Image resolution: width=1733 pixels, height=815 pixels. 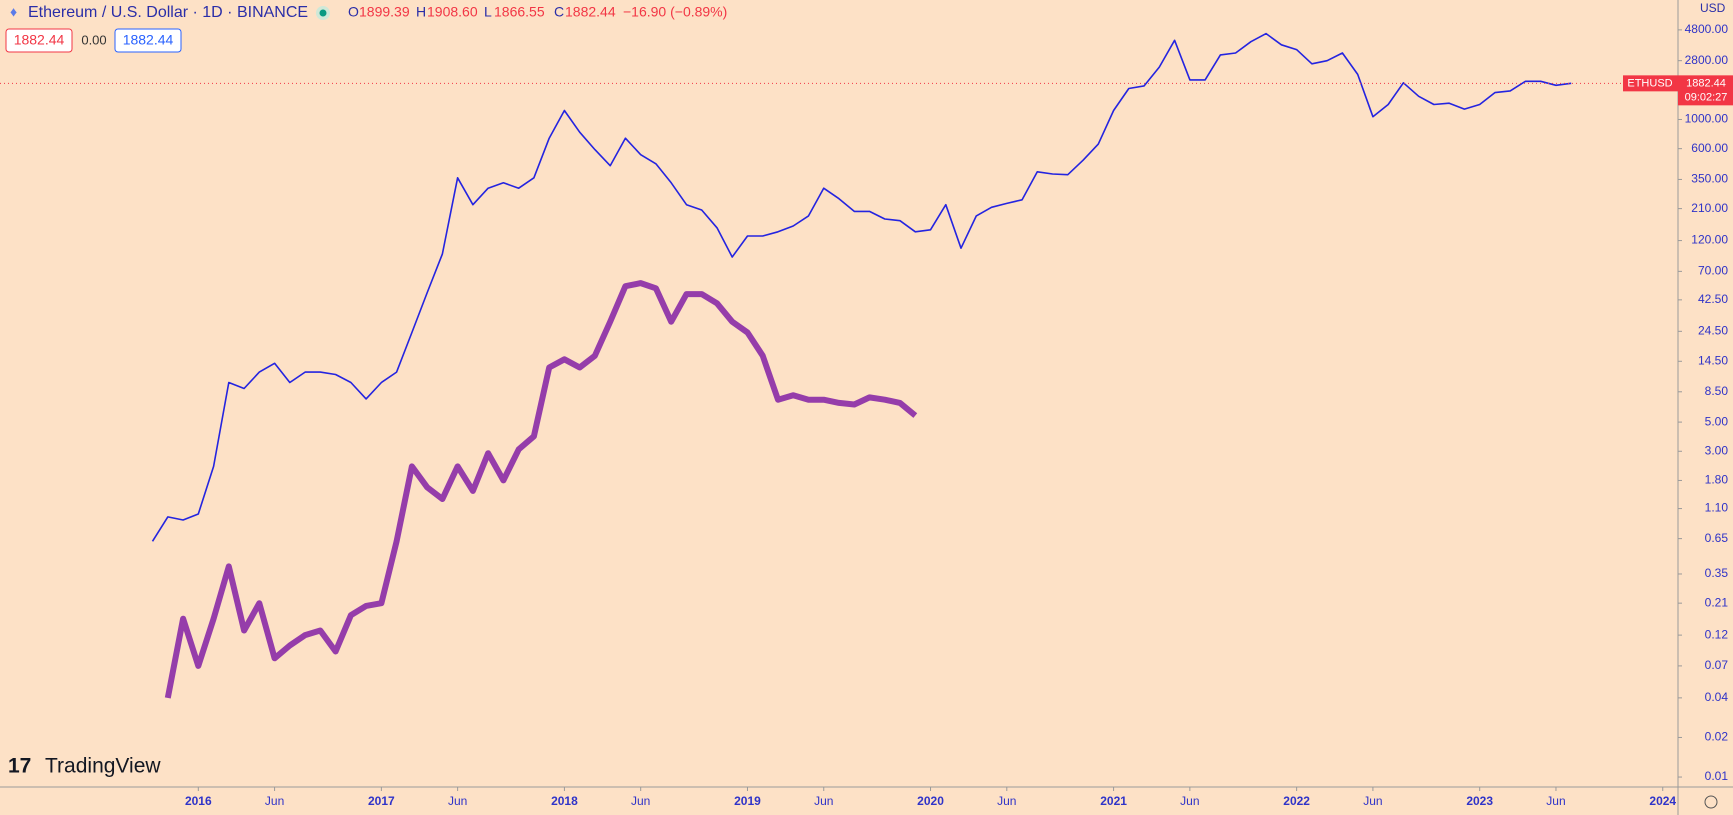 What do you see at coordinates (93, 39) in the screenshot?
I see `spread: 0.00` at bounding box center [93, 39].